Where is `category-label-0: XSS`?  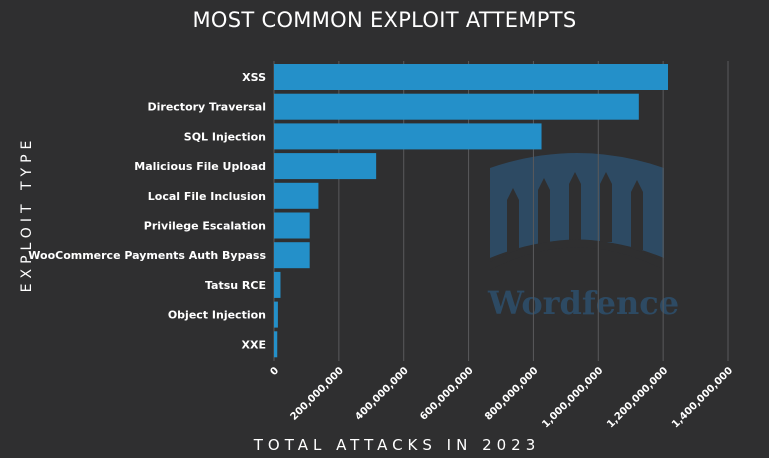 category-label-0: XSS is located at coordinates (254, 77).